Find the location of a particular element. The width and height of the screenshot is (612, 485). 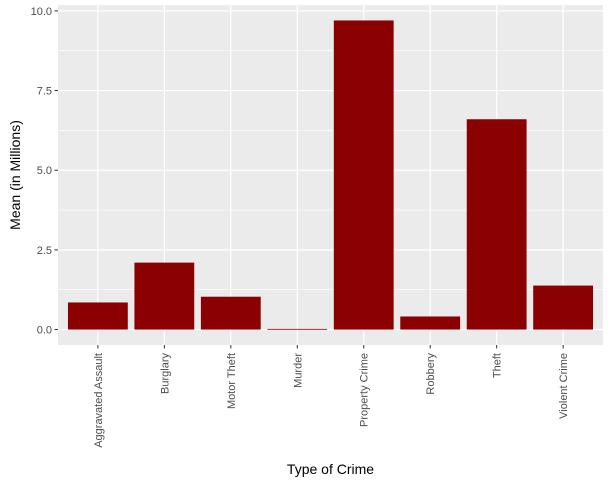

y-tick-label: 10.0 is located at coordinates (41, 12).